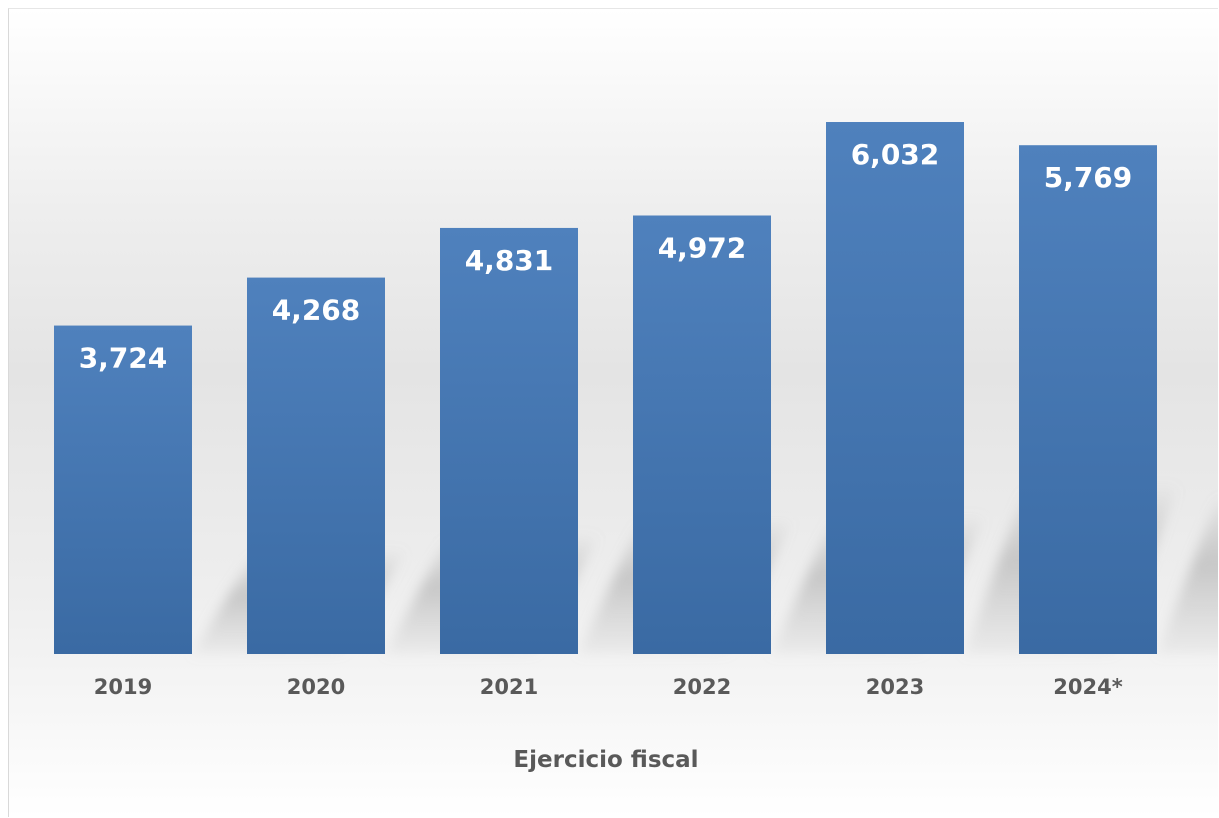 This screenshot has height=818, width=1219. What do you see at coordinates (123, 358) in the screenshot?
I see `value-label: 3,724` at bounding box center [123, 358].